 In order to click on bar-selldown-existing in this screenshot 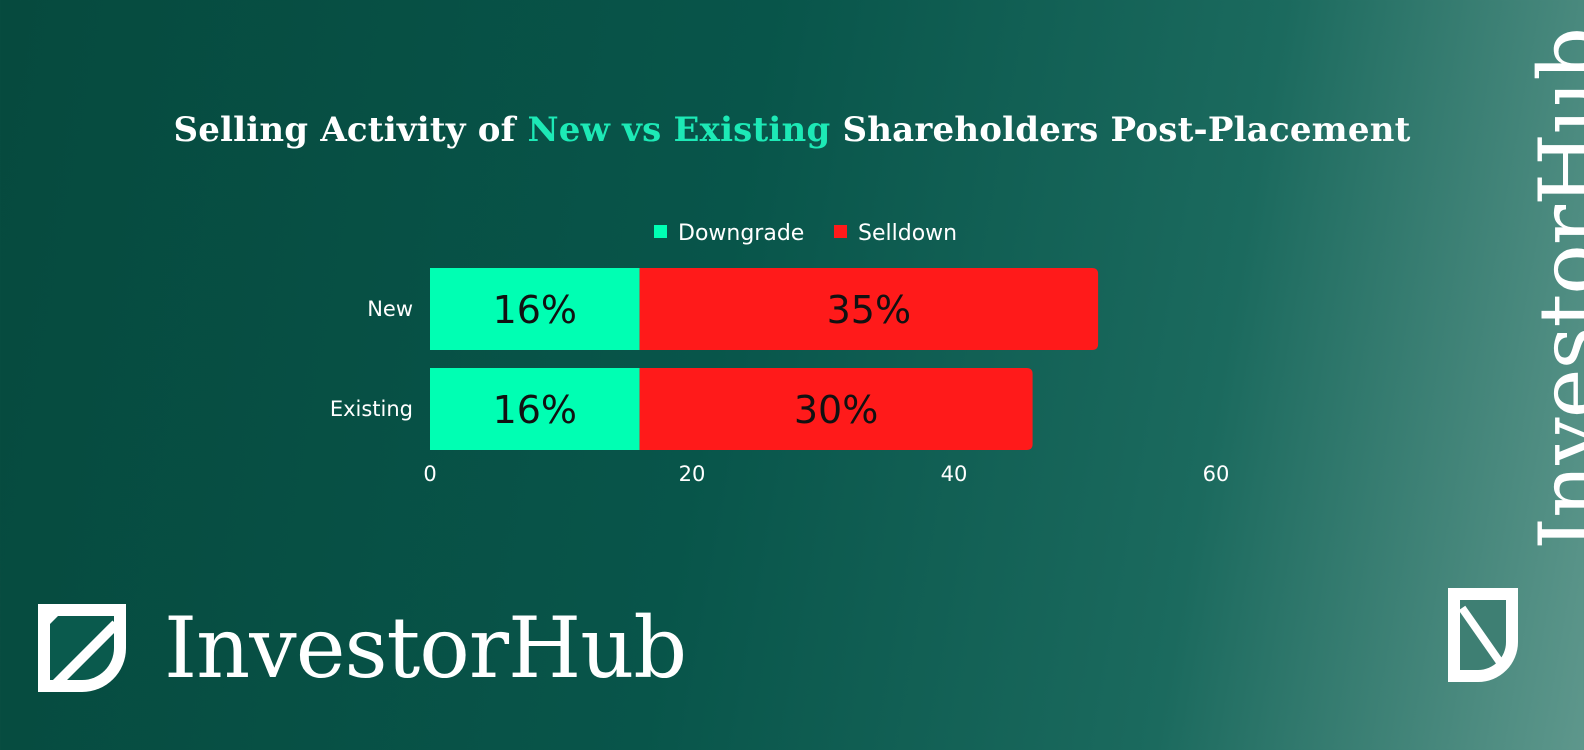, I will do `click(836, 409)`.